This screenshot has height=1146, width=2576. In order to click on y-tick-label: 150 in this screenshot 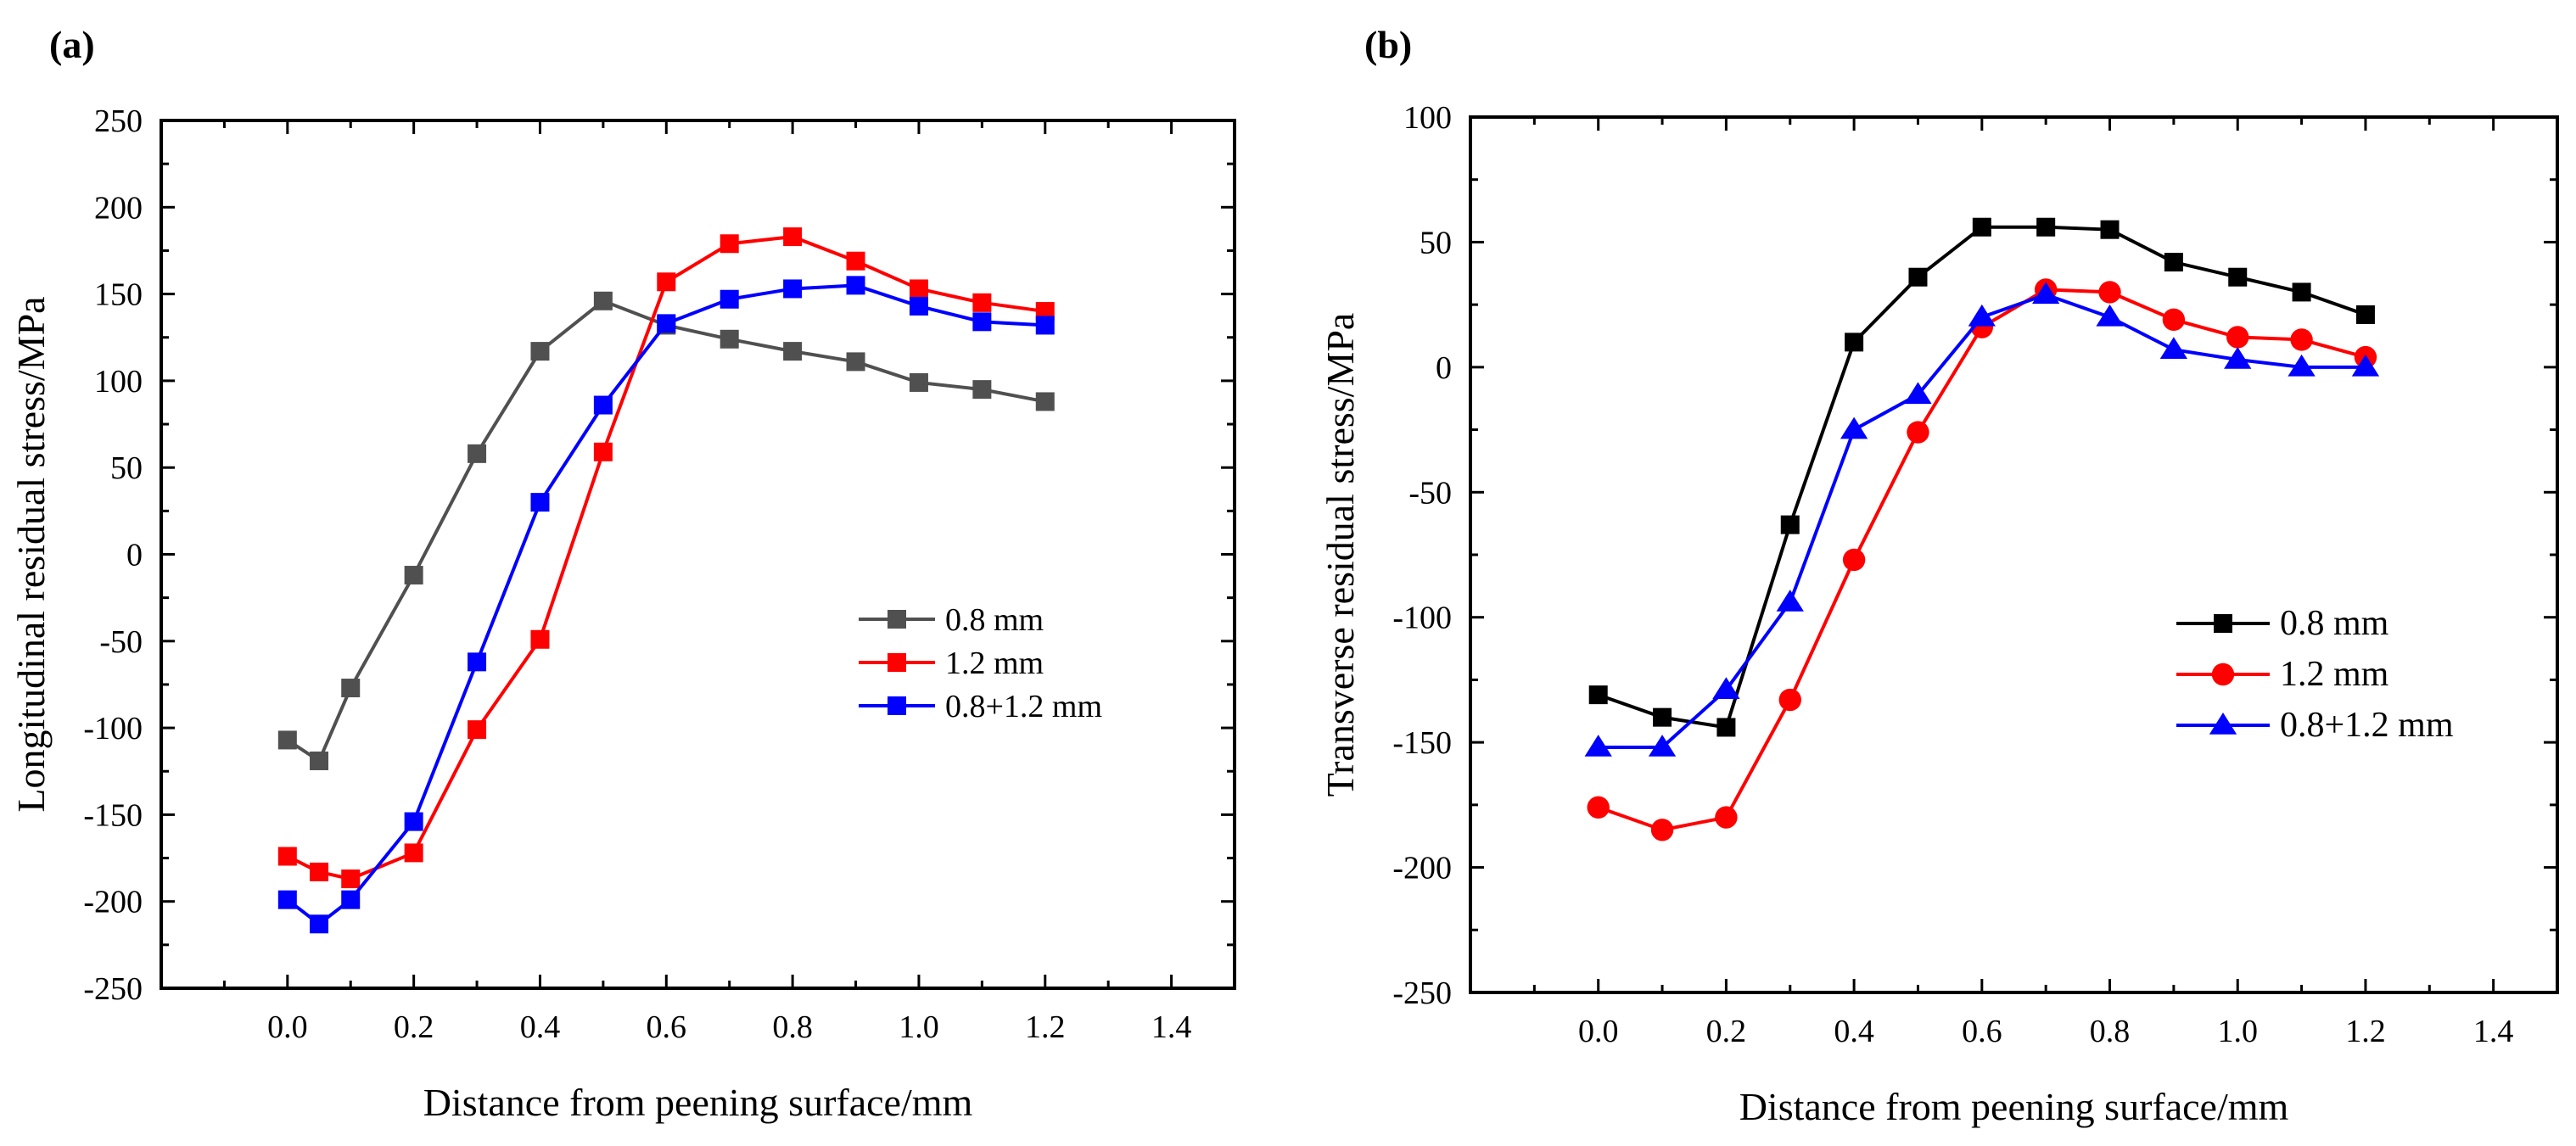, I will do `click(118, 295)`.